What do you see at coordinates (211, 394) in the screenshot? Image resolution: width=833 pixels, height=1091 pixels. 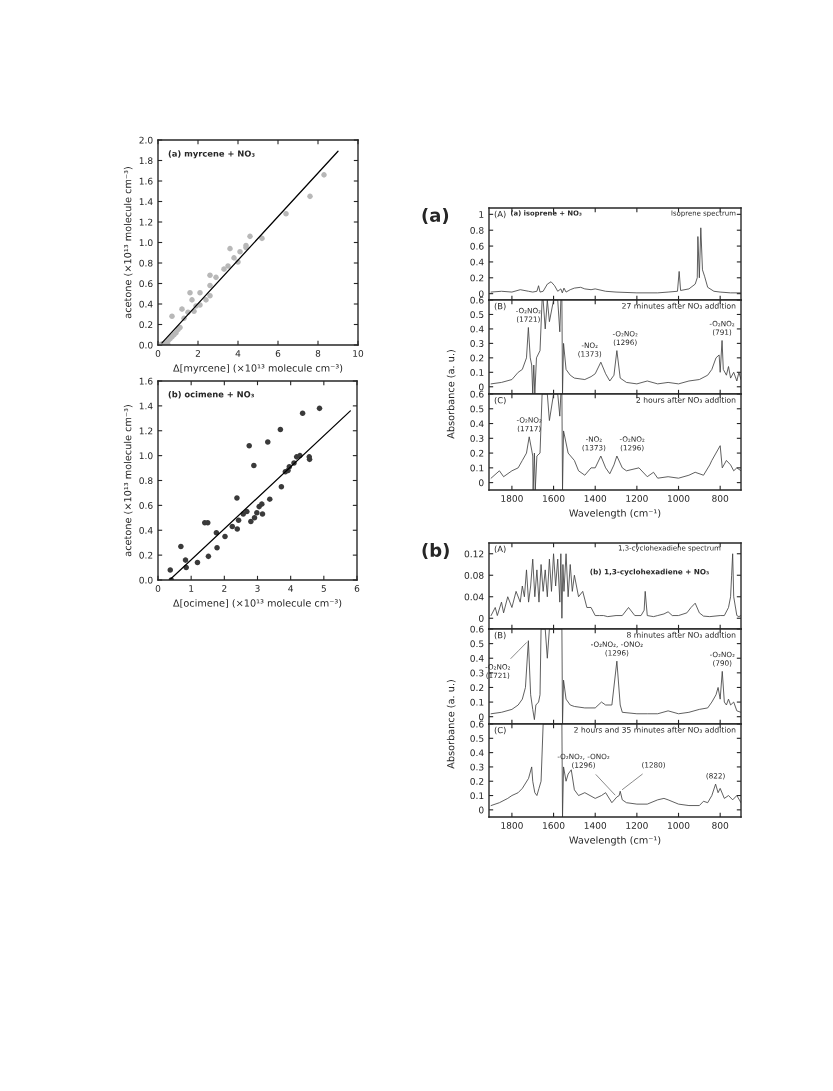 I see `text: (b) ocimene + NO₃` at bounding box center [211, 394].